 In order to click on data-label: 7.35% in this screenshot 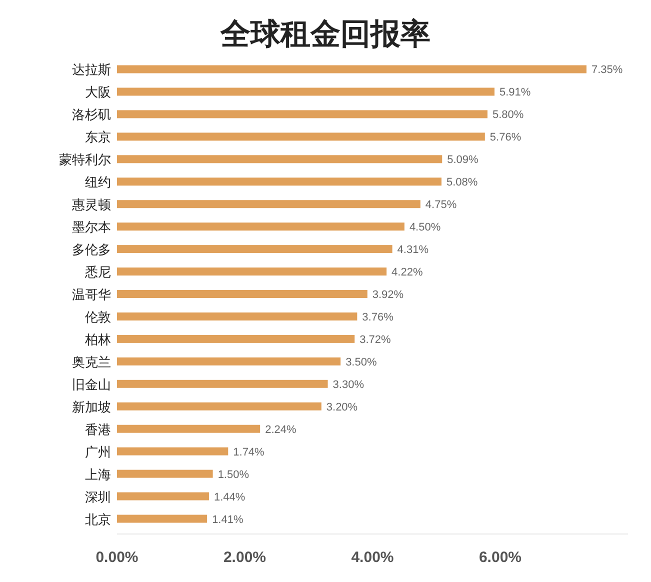, I will do `click(607, 70)`.